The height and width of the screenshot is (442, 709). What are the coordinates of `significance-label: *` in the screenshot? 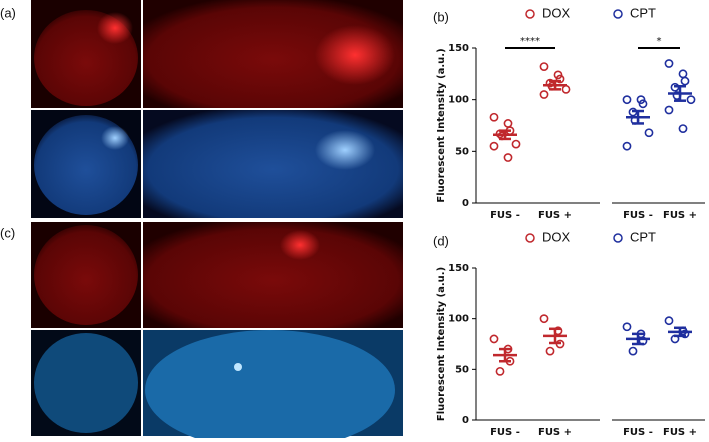 It's located at (659, 41).